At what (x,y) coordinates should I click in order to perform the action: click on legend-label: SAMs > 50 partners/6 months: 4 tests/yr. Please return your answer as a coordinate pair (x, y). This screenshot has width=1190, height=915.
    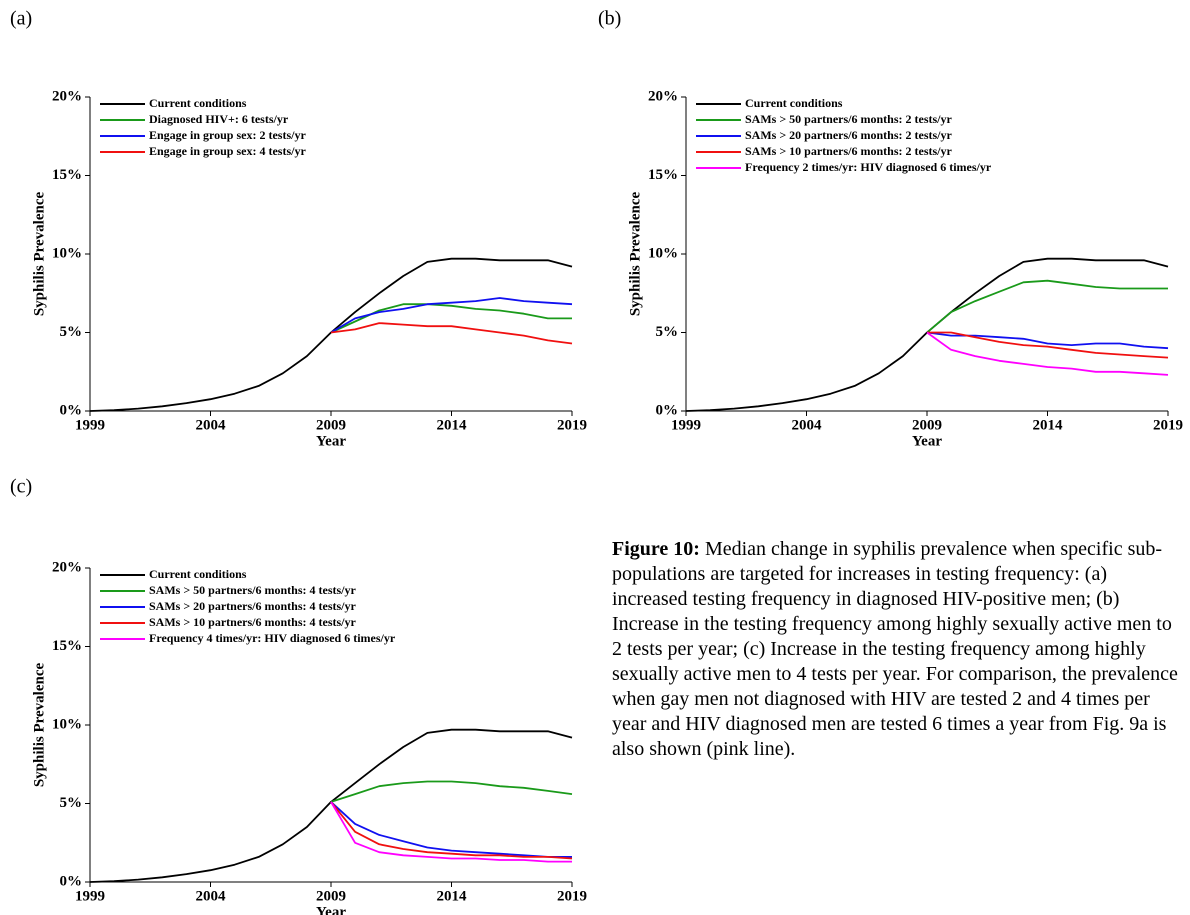
    Looking at the image, I should click on (252, 590).